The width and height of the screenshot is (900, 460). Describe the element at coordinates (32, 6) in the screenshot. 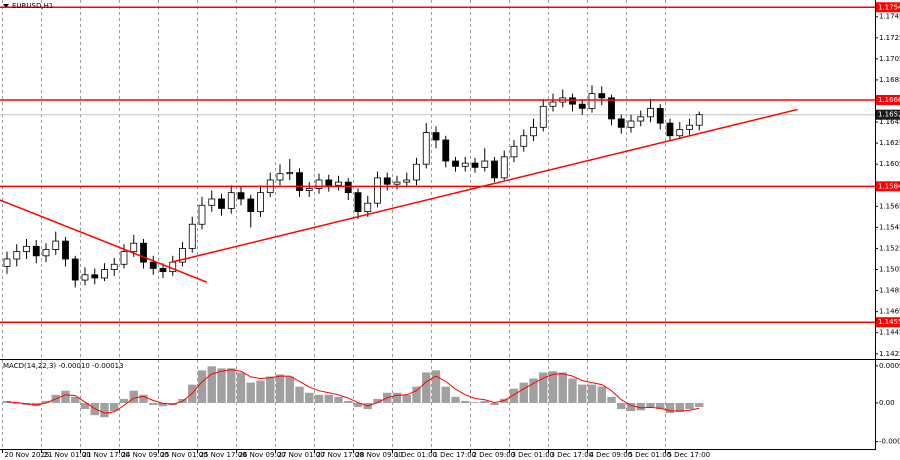

I see `chart-title: EURUSD,H1` at that location.